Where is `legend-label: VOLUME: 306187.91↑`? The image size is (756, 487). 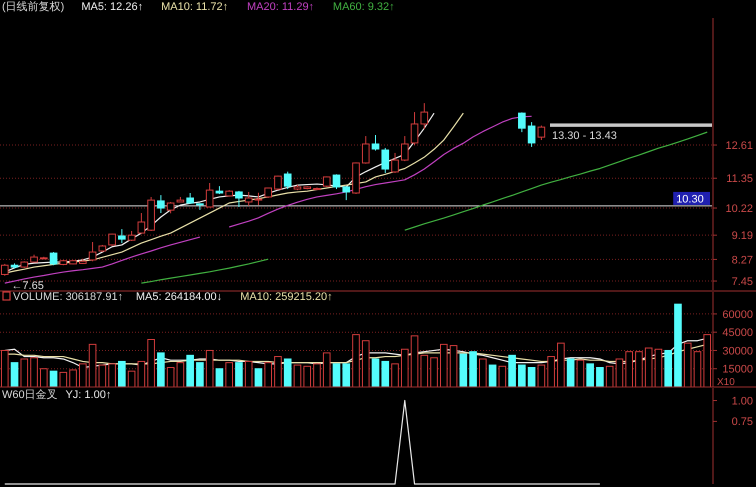 legend-label: VOLUME: 306187.91↑ is located at coordinates (68, 297).